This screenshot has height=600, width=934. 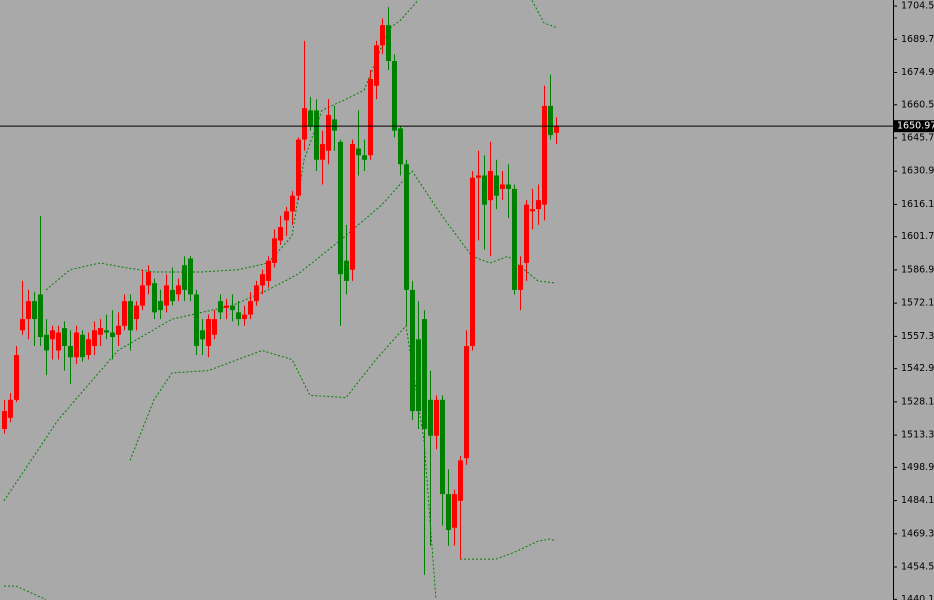 I want to click on y-tick-label: 1674.90, so click(x=917, y=72).